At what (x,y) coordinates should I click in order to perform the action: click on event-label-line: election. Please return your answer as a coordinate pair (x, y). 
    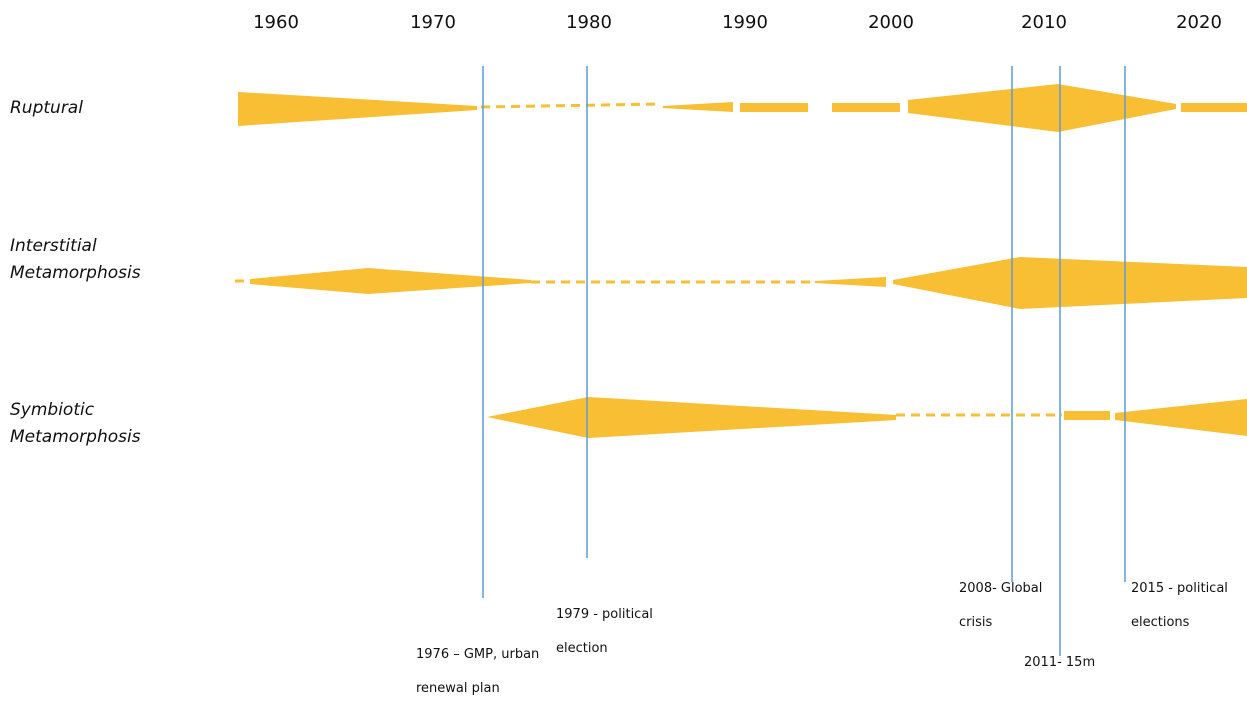
    Looking at the image, I should click on (582, 648).